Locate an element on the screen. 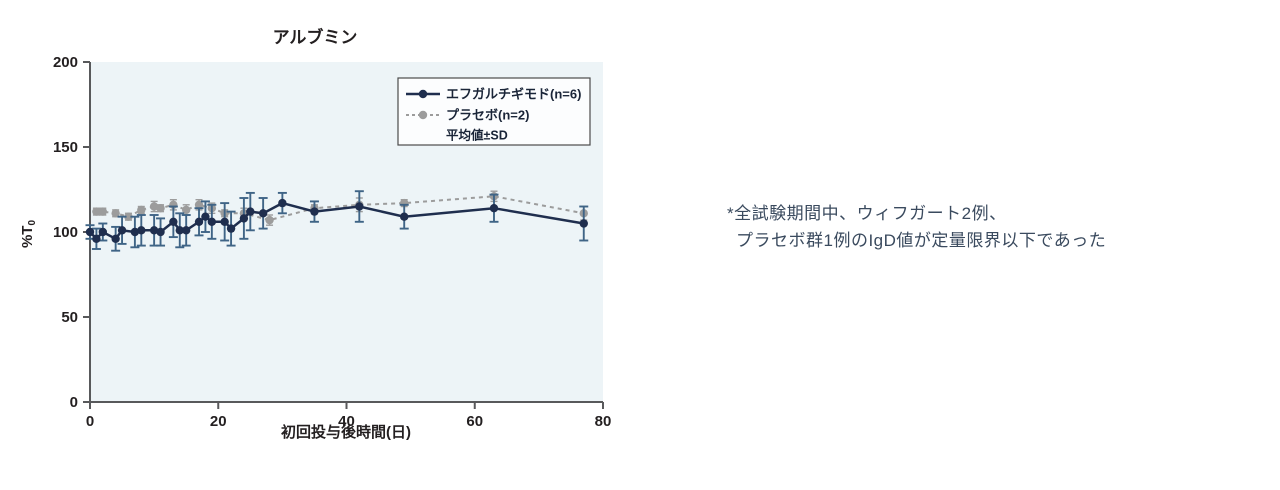 The width and height of the screenshot is (1280, 490). series-efgartigimod is located at coordinates (337, 221).